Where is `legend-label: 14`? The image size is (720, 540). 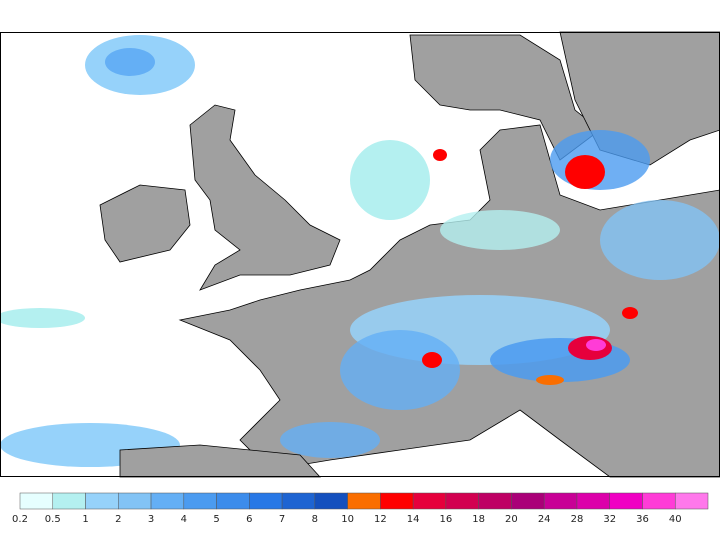 legend-label: 14 is located at coordinates (413, 519).